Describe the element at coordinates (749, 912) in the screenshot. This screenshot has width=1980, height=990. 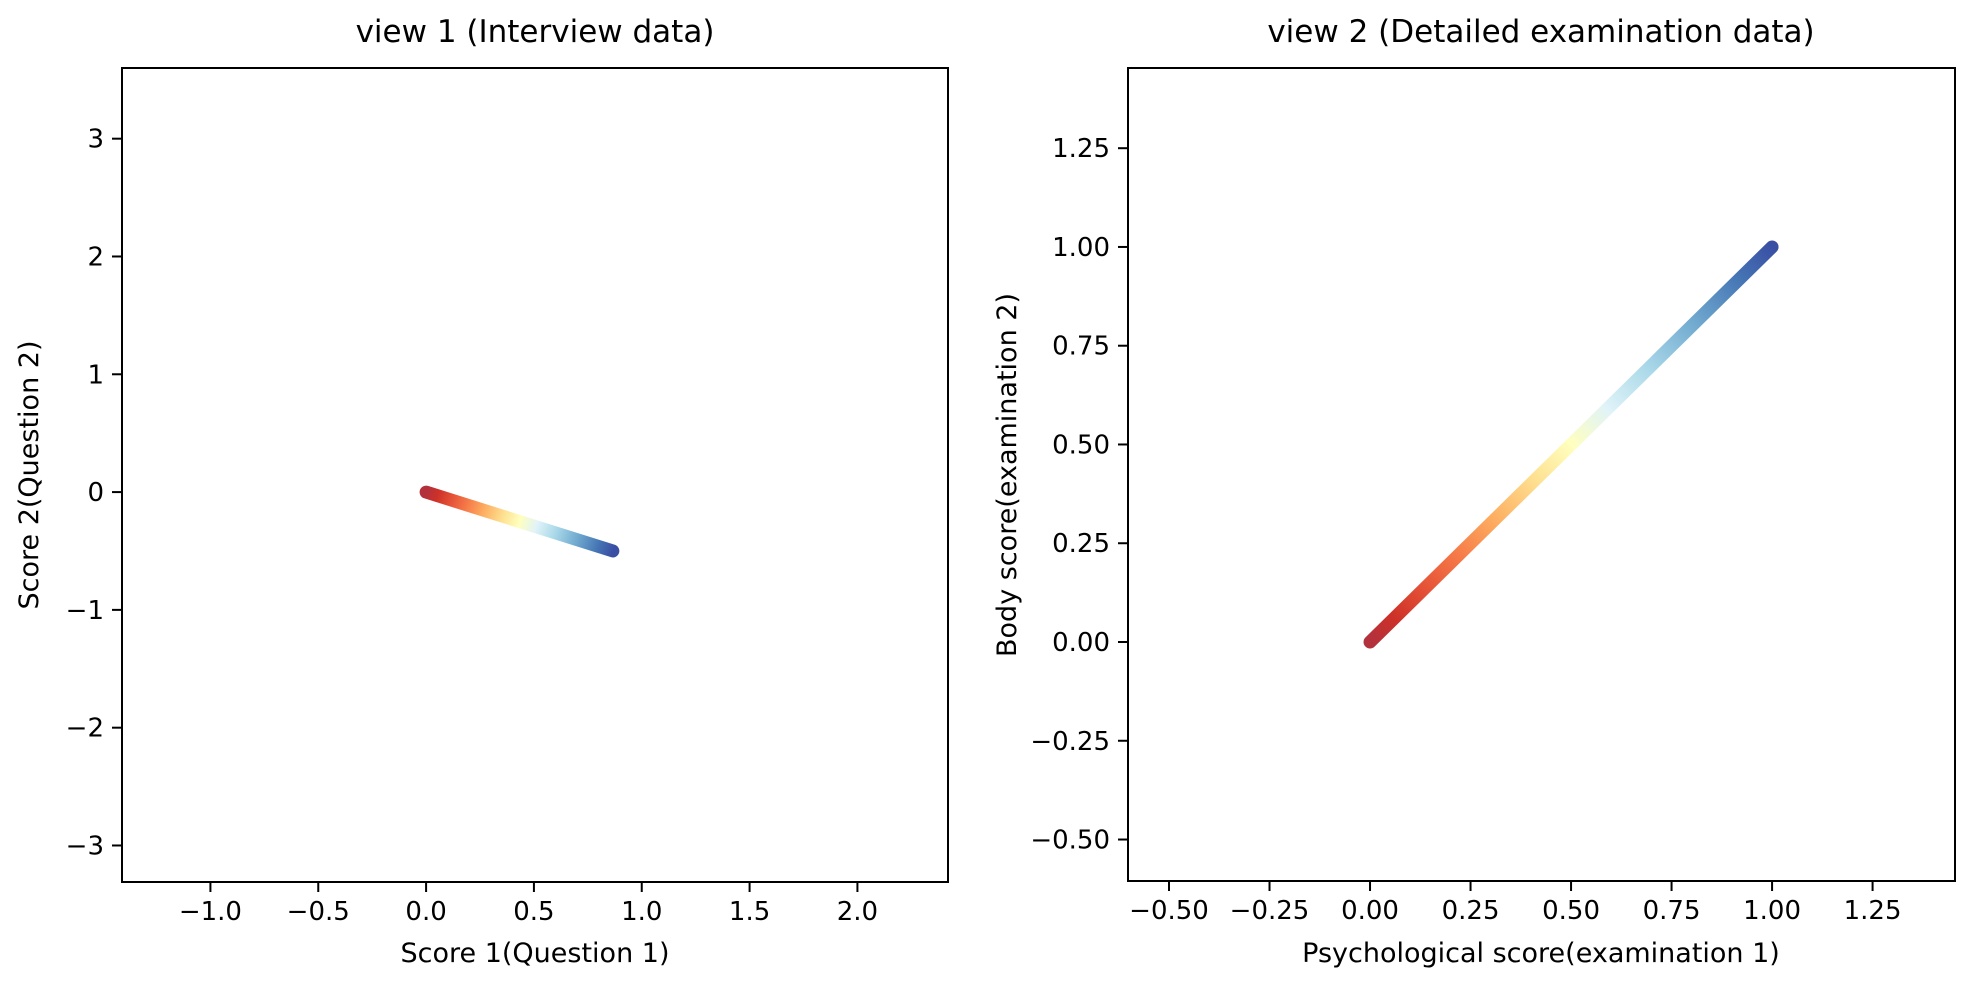
I see `x-tick-label: 1.5` at that location.